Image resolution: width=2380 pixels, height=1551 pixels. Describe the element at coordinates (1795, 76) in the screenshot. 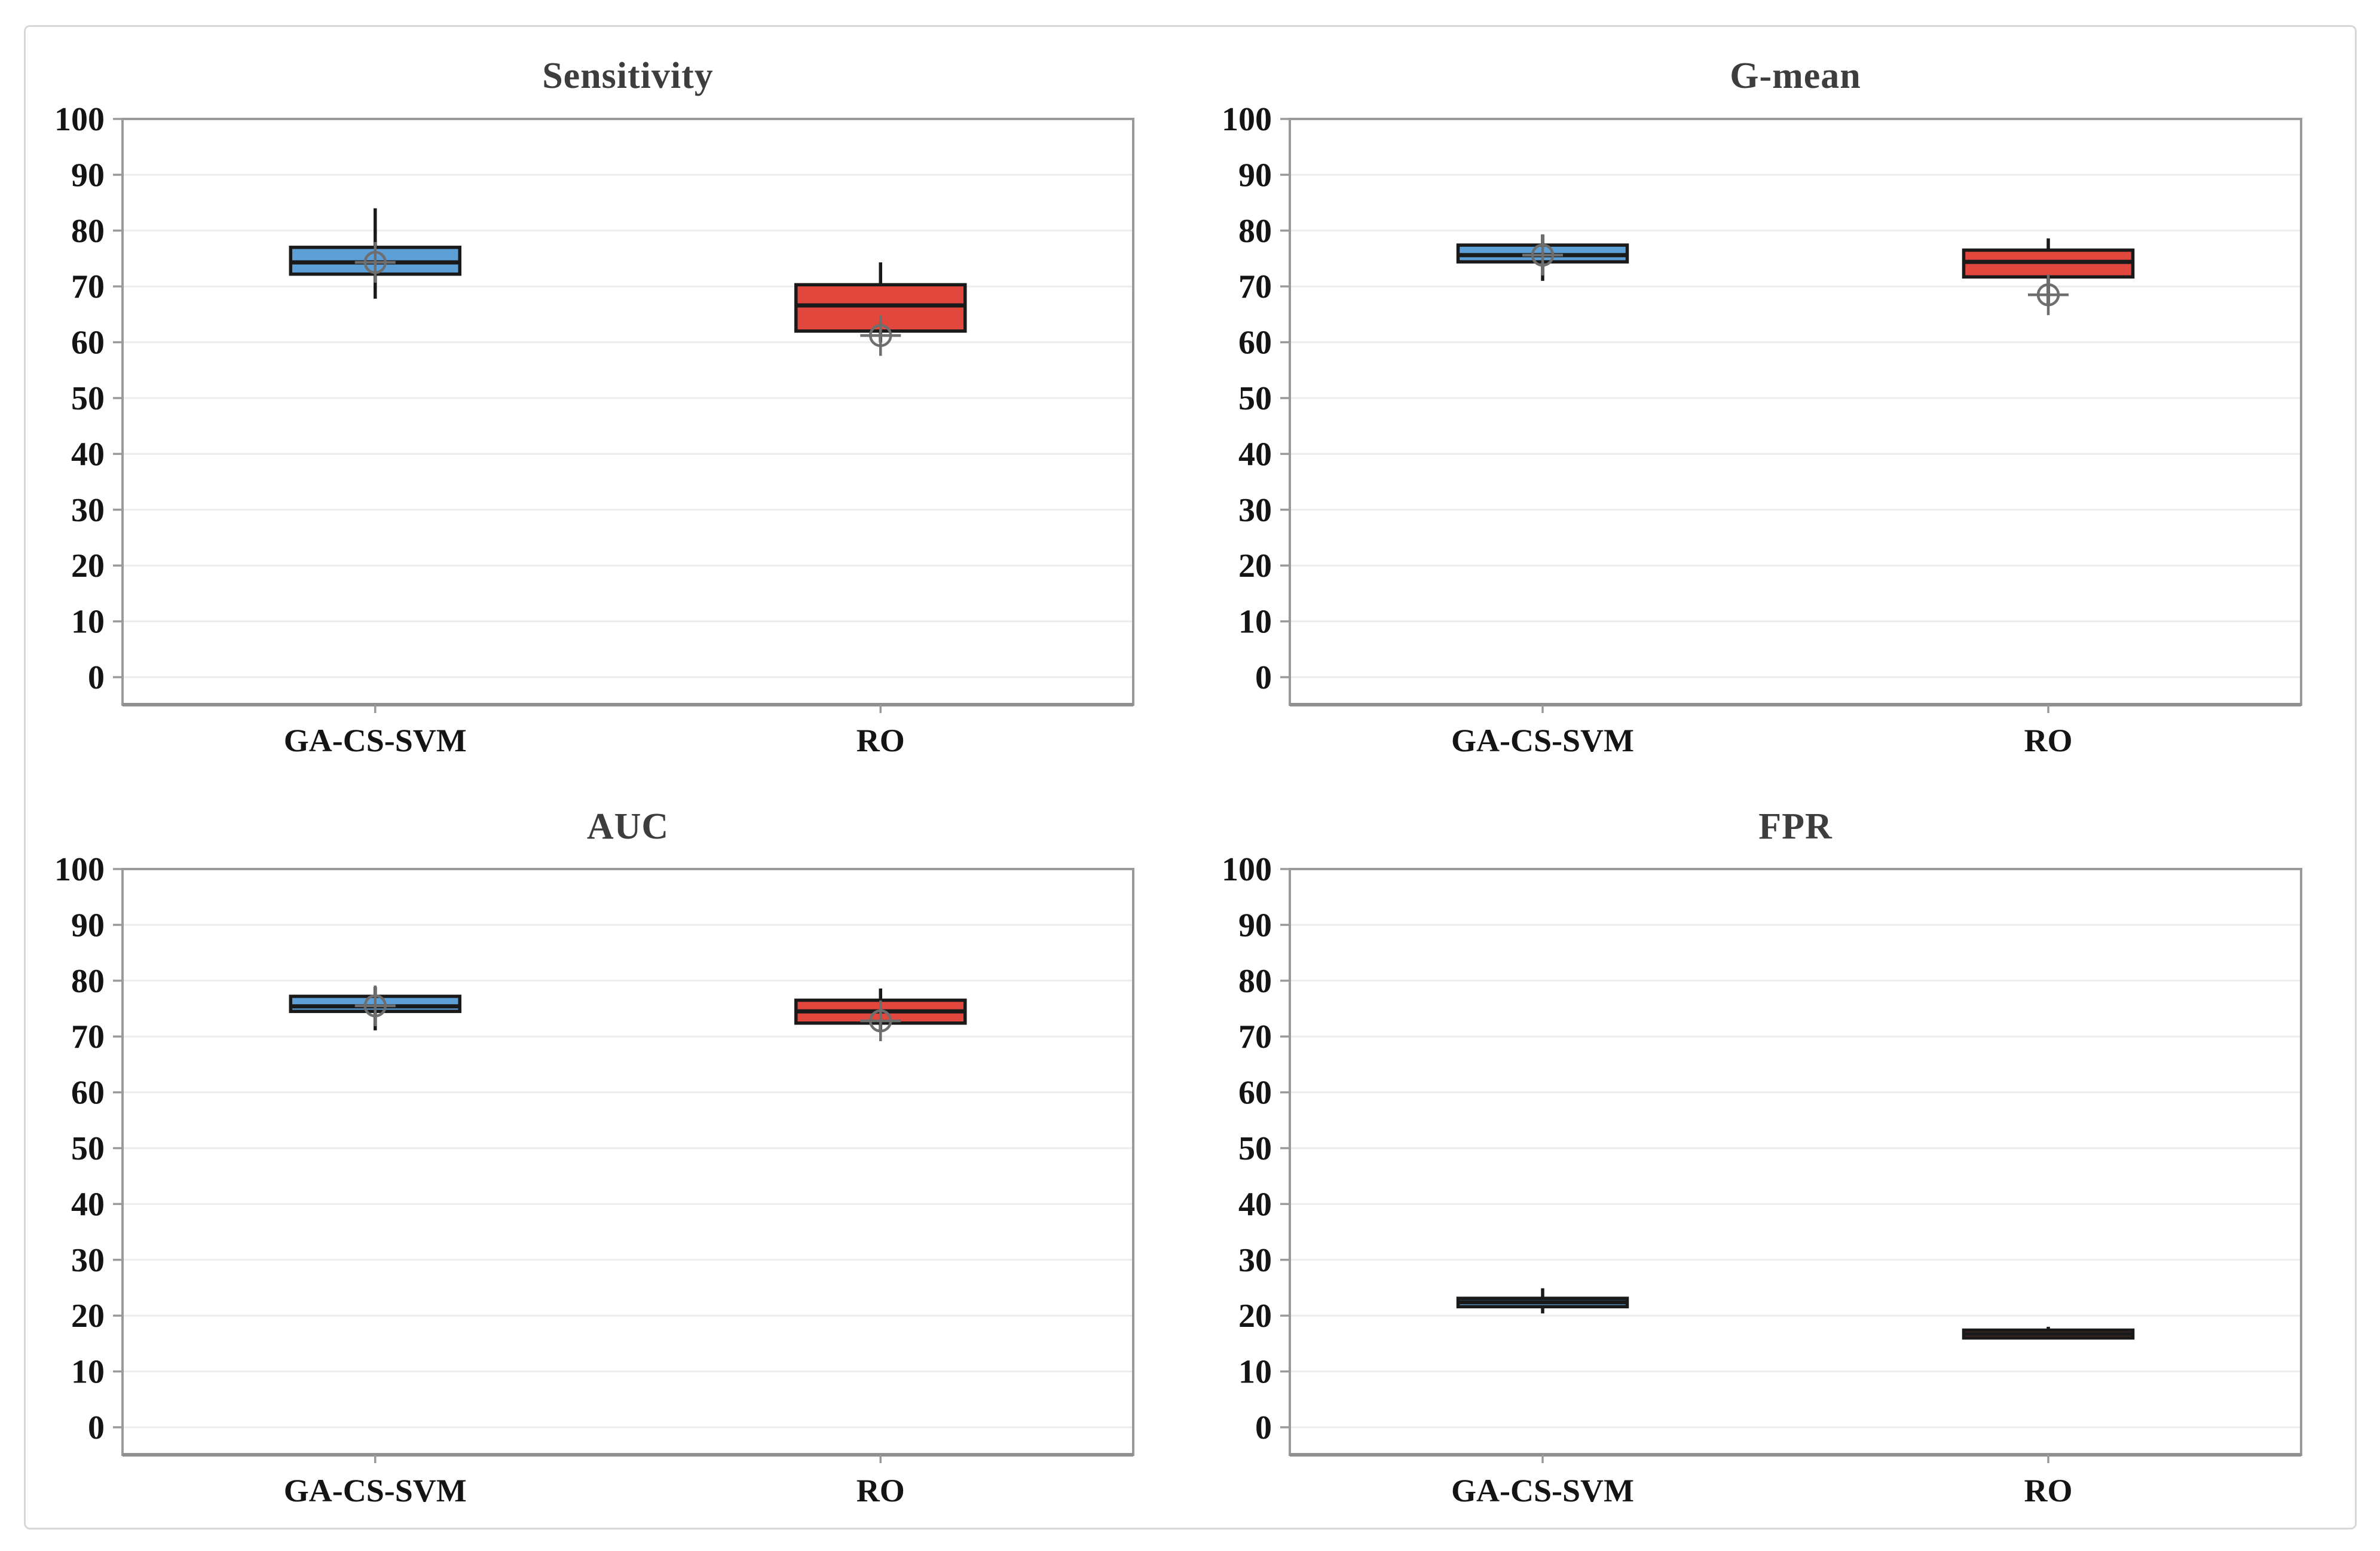

I see `chart-title-g-mean: G-mean` at that location.